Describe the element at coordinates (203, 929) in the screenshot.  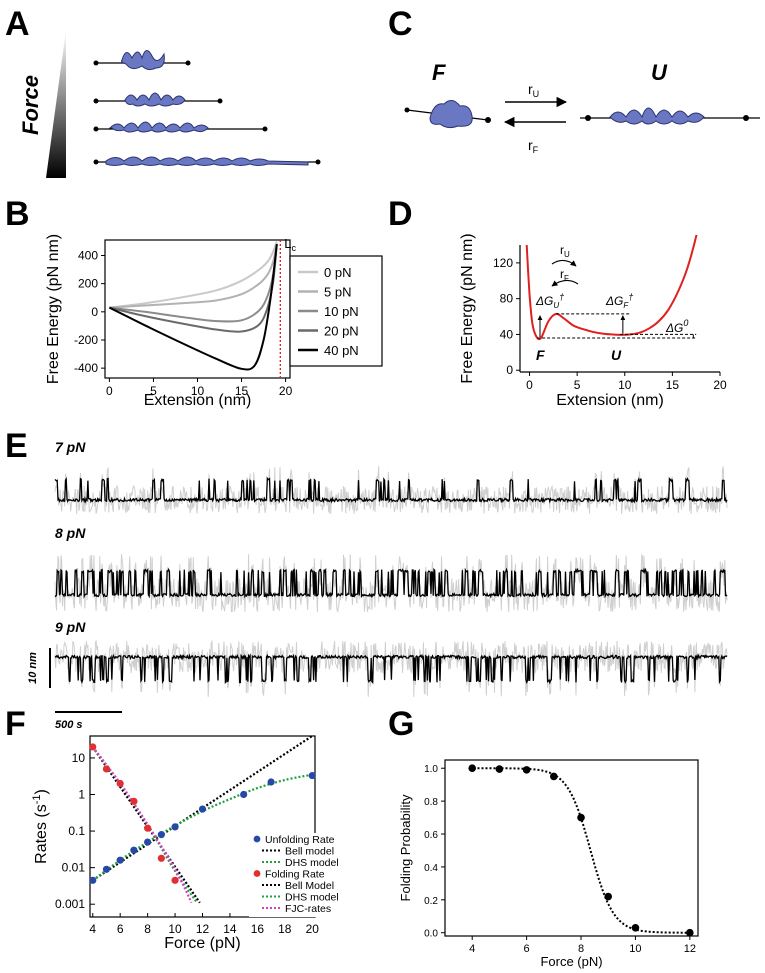
I see `chart-f-xtick-label: 12` at that location.